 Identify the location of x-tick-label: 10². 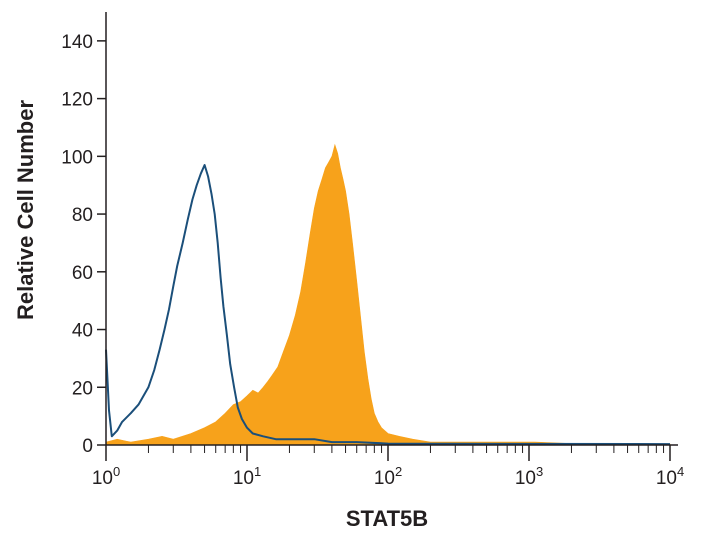
(388, 476).